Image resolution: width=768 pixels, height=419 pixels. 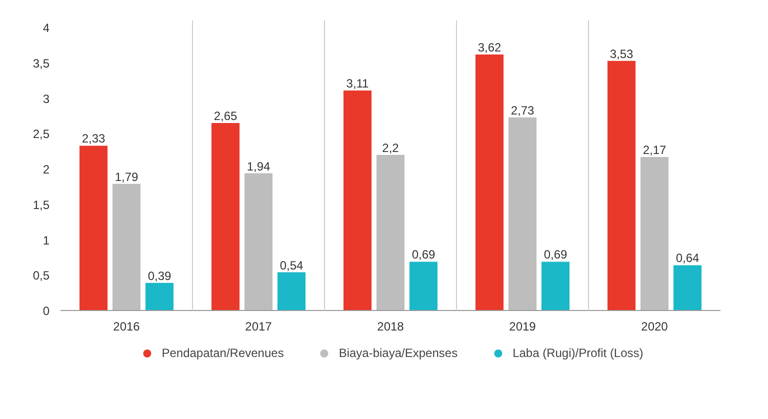 What do you see at coordinates (41, 275) in the screenshot?
I see `y-tick-label: 0,5` at bounding box center [41, 275].